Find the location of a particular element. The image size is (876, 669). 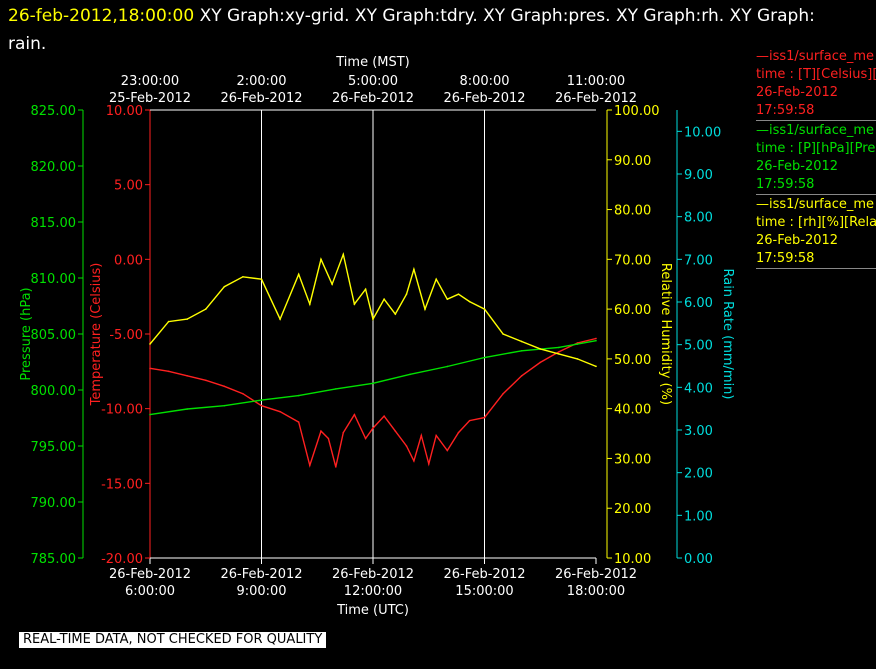

pressure-tick-label: 820.00 is located at coordinates (54, 167).